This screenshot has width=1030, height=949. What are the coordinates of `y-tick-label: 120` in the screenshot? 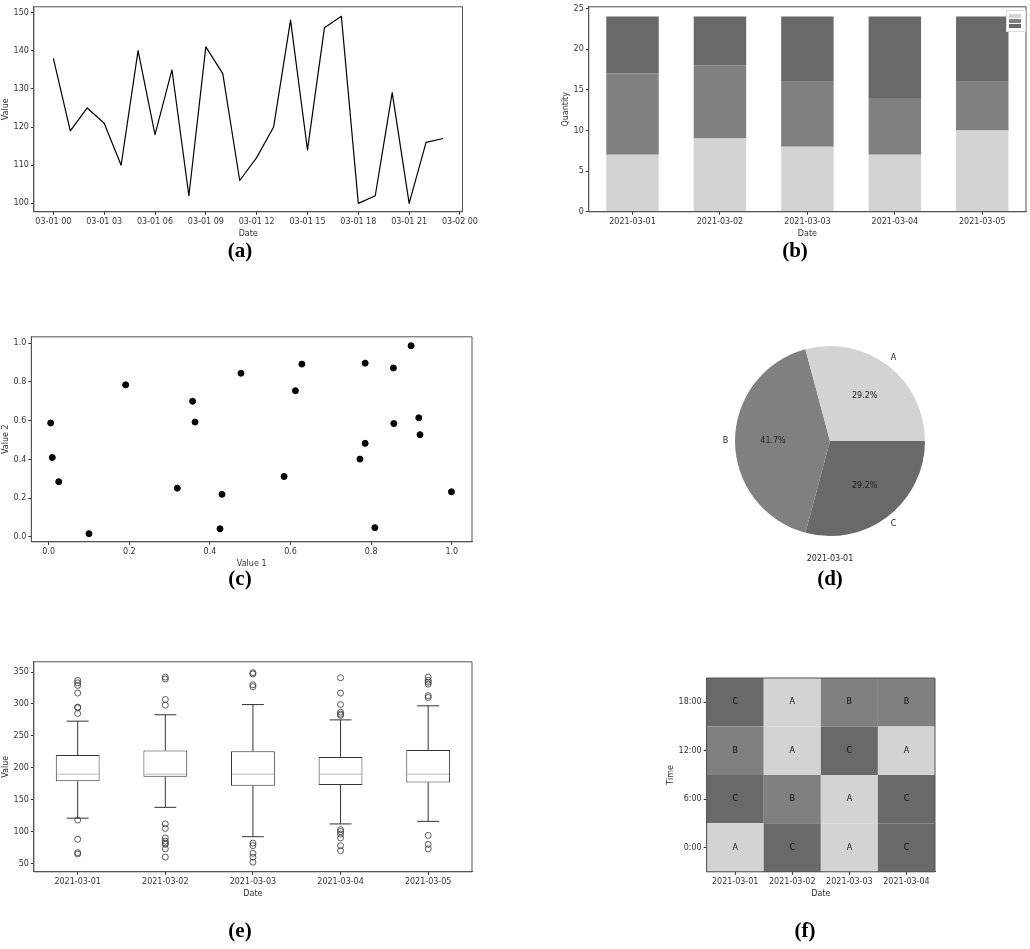 It's located at (21, 127).